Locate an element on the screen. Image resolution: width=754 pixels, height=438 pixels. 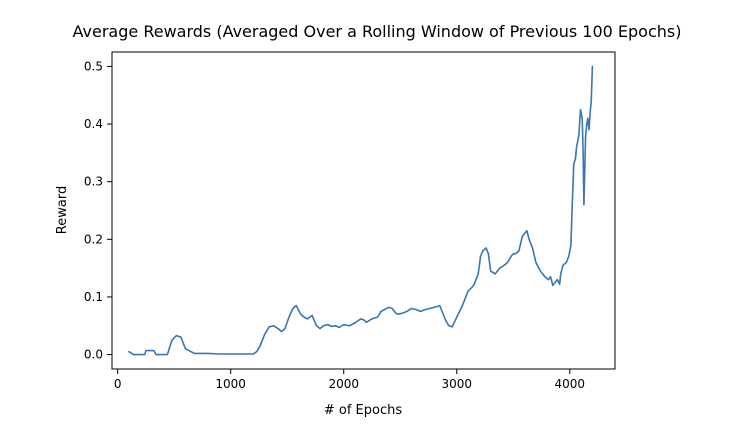
x-axis-label: # of Epochs is located at coordinates (363, 410).